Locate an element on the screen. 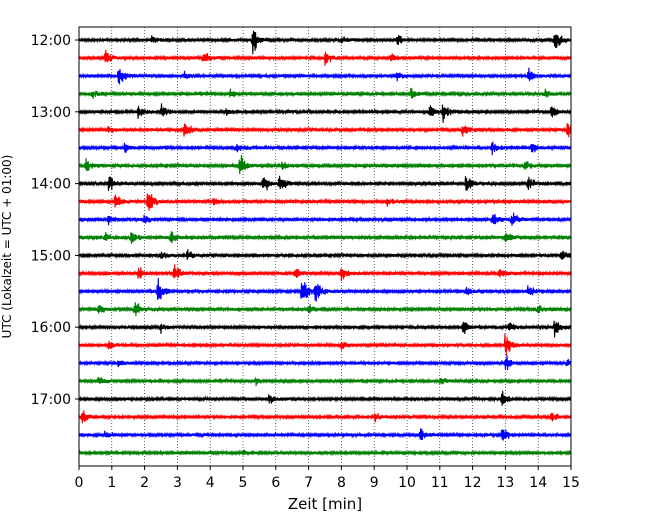 The height and width of the screenshot is (520, 650). x-tick-label: 13 is located at coordinates (505, 483).